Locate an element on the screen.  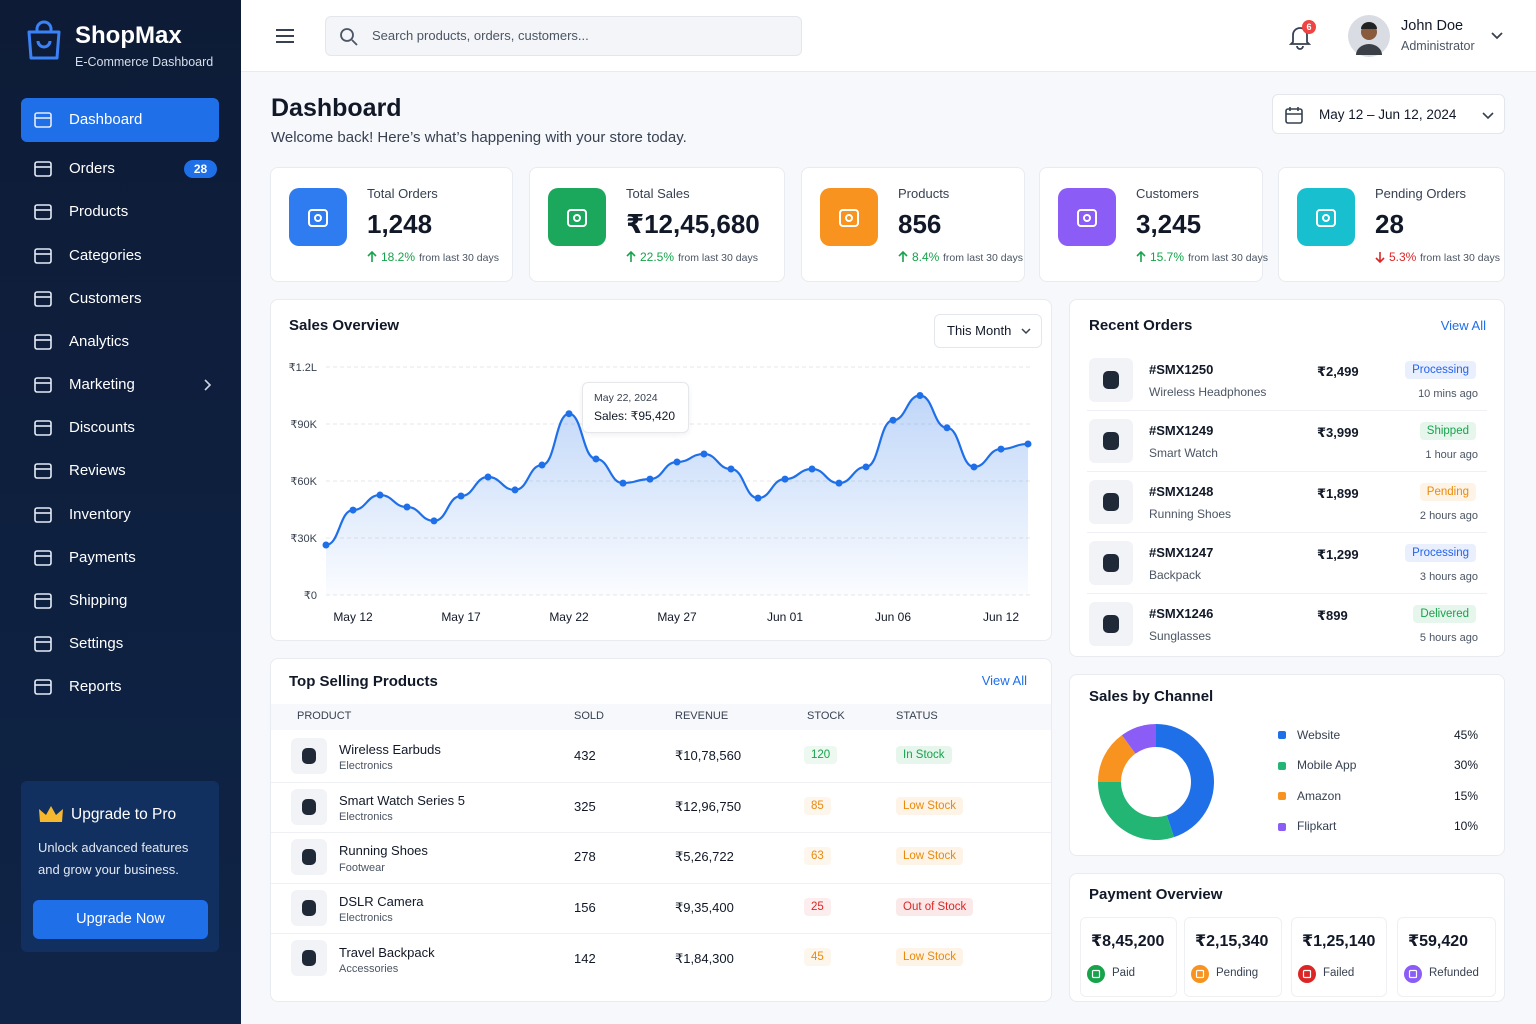
nav-item: Categories is located at coordinates (120, 256).